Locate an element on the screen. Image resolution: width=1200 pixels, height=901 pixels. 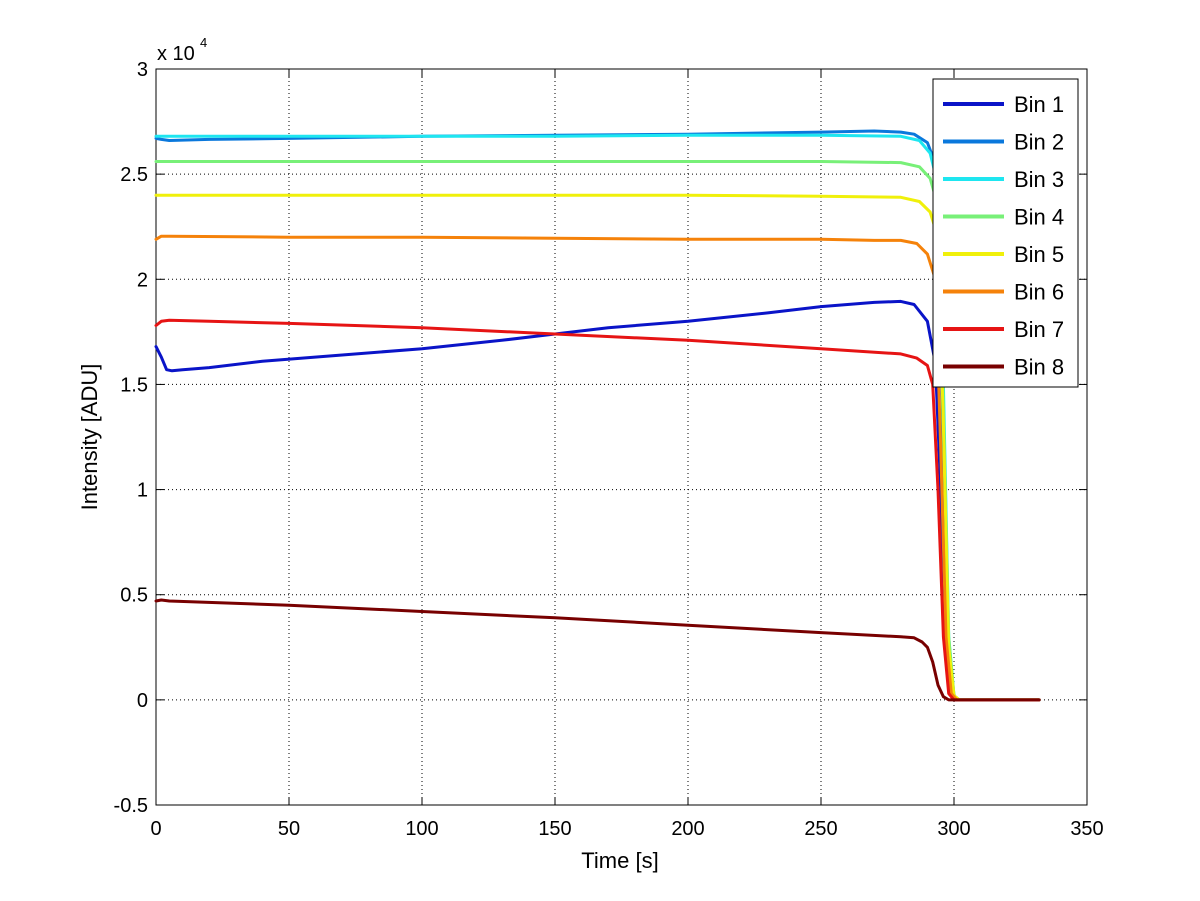
legend-label: Bin 8 is located at coordinates (1039, 367).